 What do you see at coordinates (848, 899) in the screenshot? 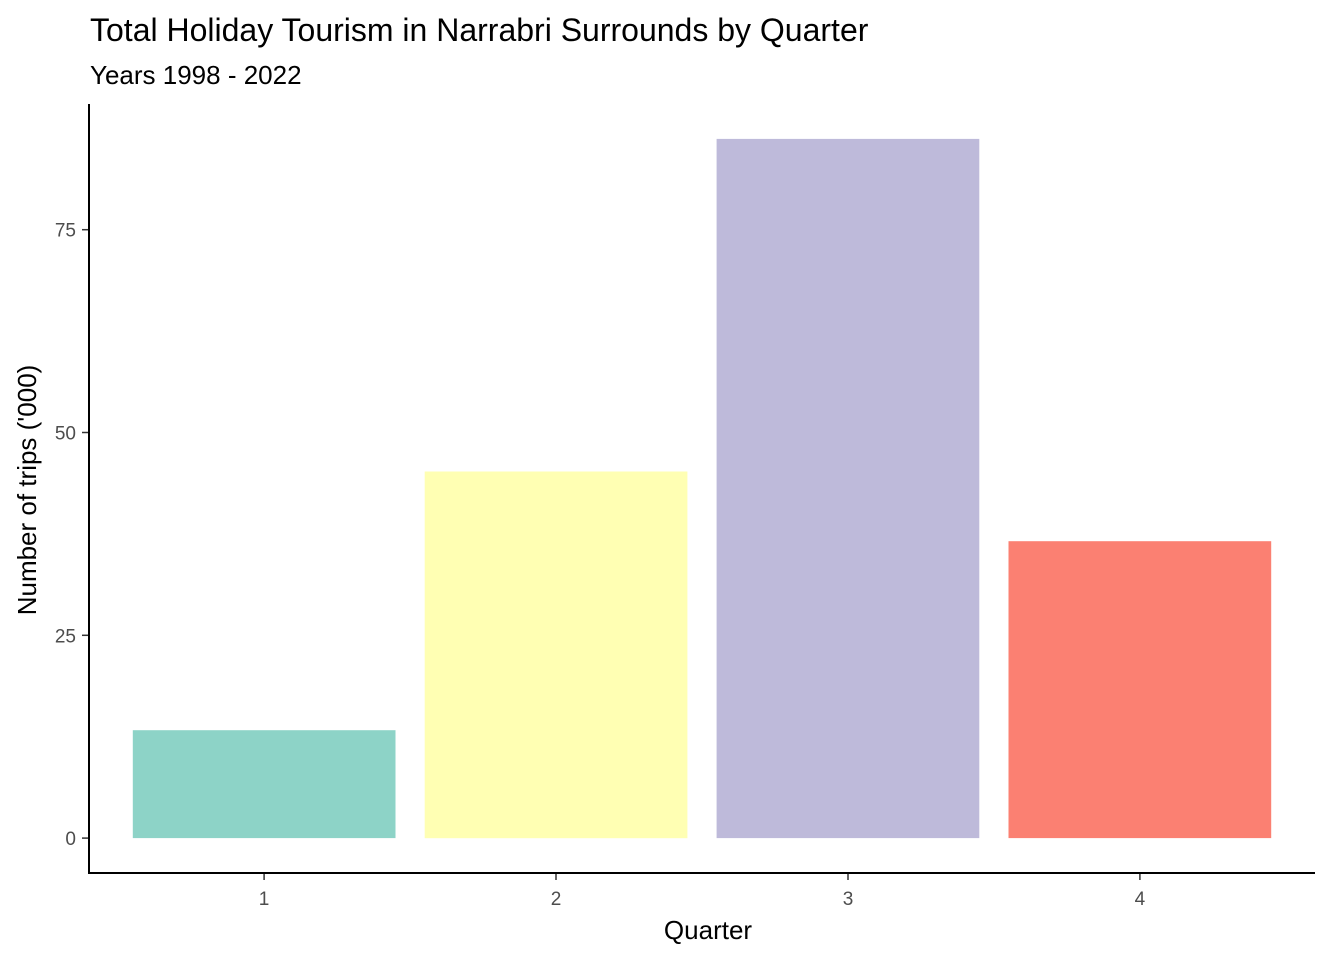
I see `x-tick-label: 3` at bounding box center [848, 899].